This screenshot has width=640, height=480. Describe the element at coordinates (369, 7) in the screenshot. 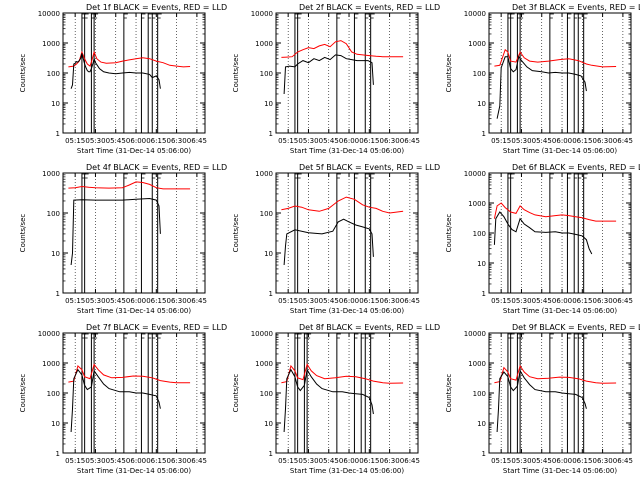

I see `chart-title: Det 2f BLACK = Events, RED = LLD` at that location.